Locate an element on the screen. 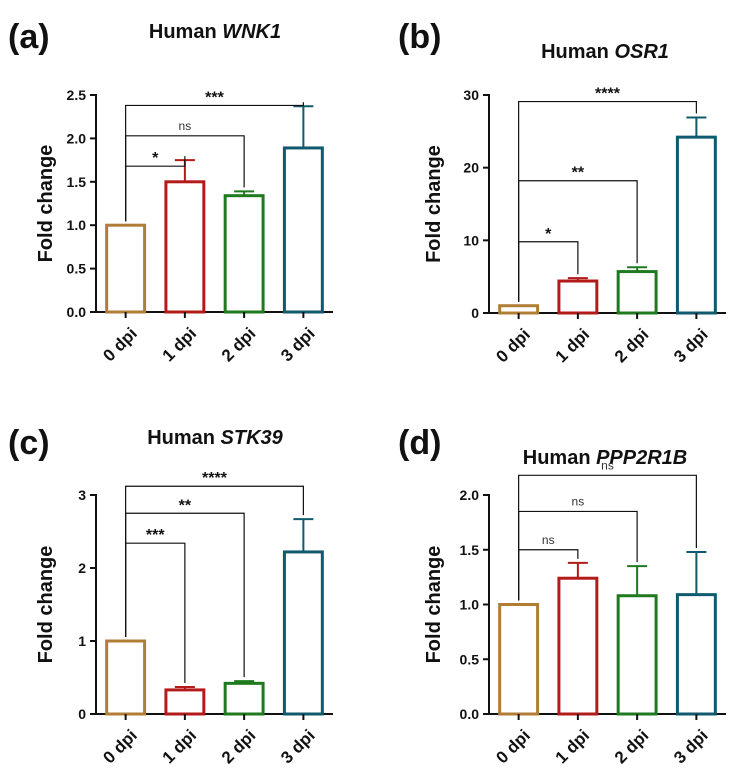 Image resolution: width=748 pixels, height=780 pixels. panel-letter: (d) is located at coordinates (419, 443).